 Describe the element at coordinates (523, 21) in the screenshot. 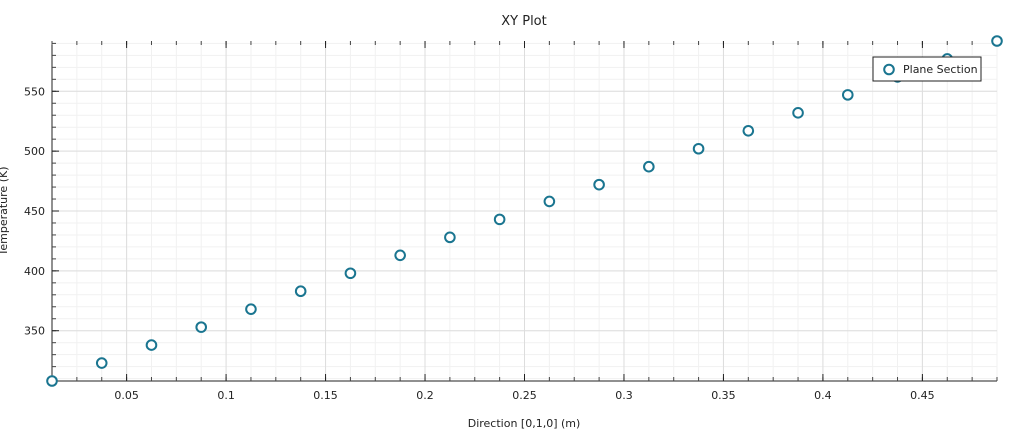

I see `chart-title: XY Plot` at that location.